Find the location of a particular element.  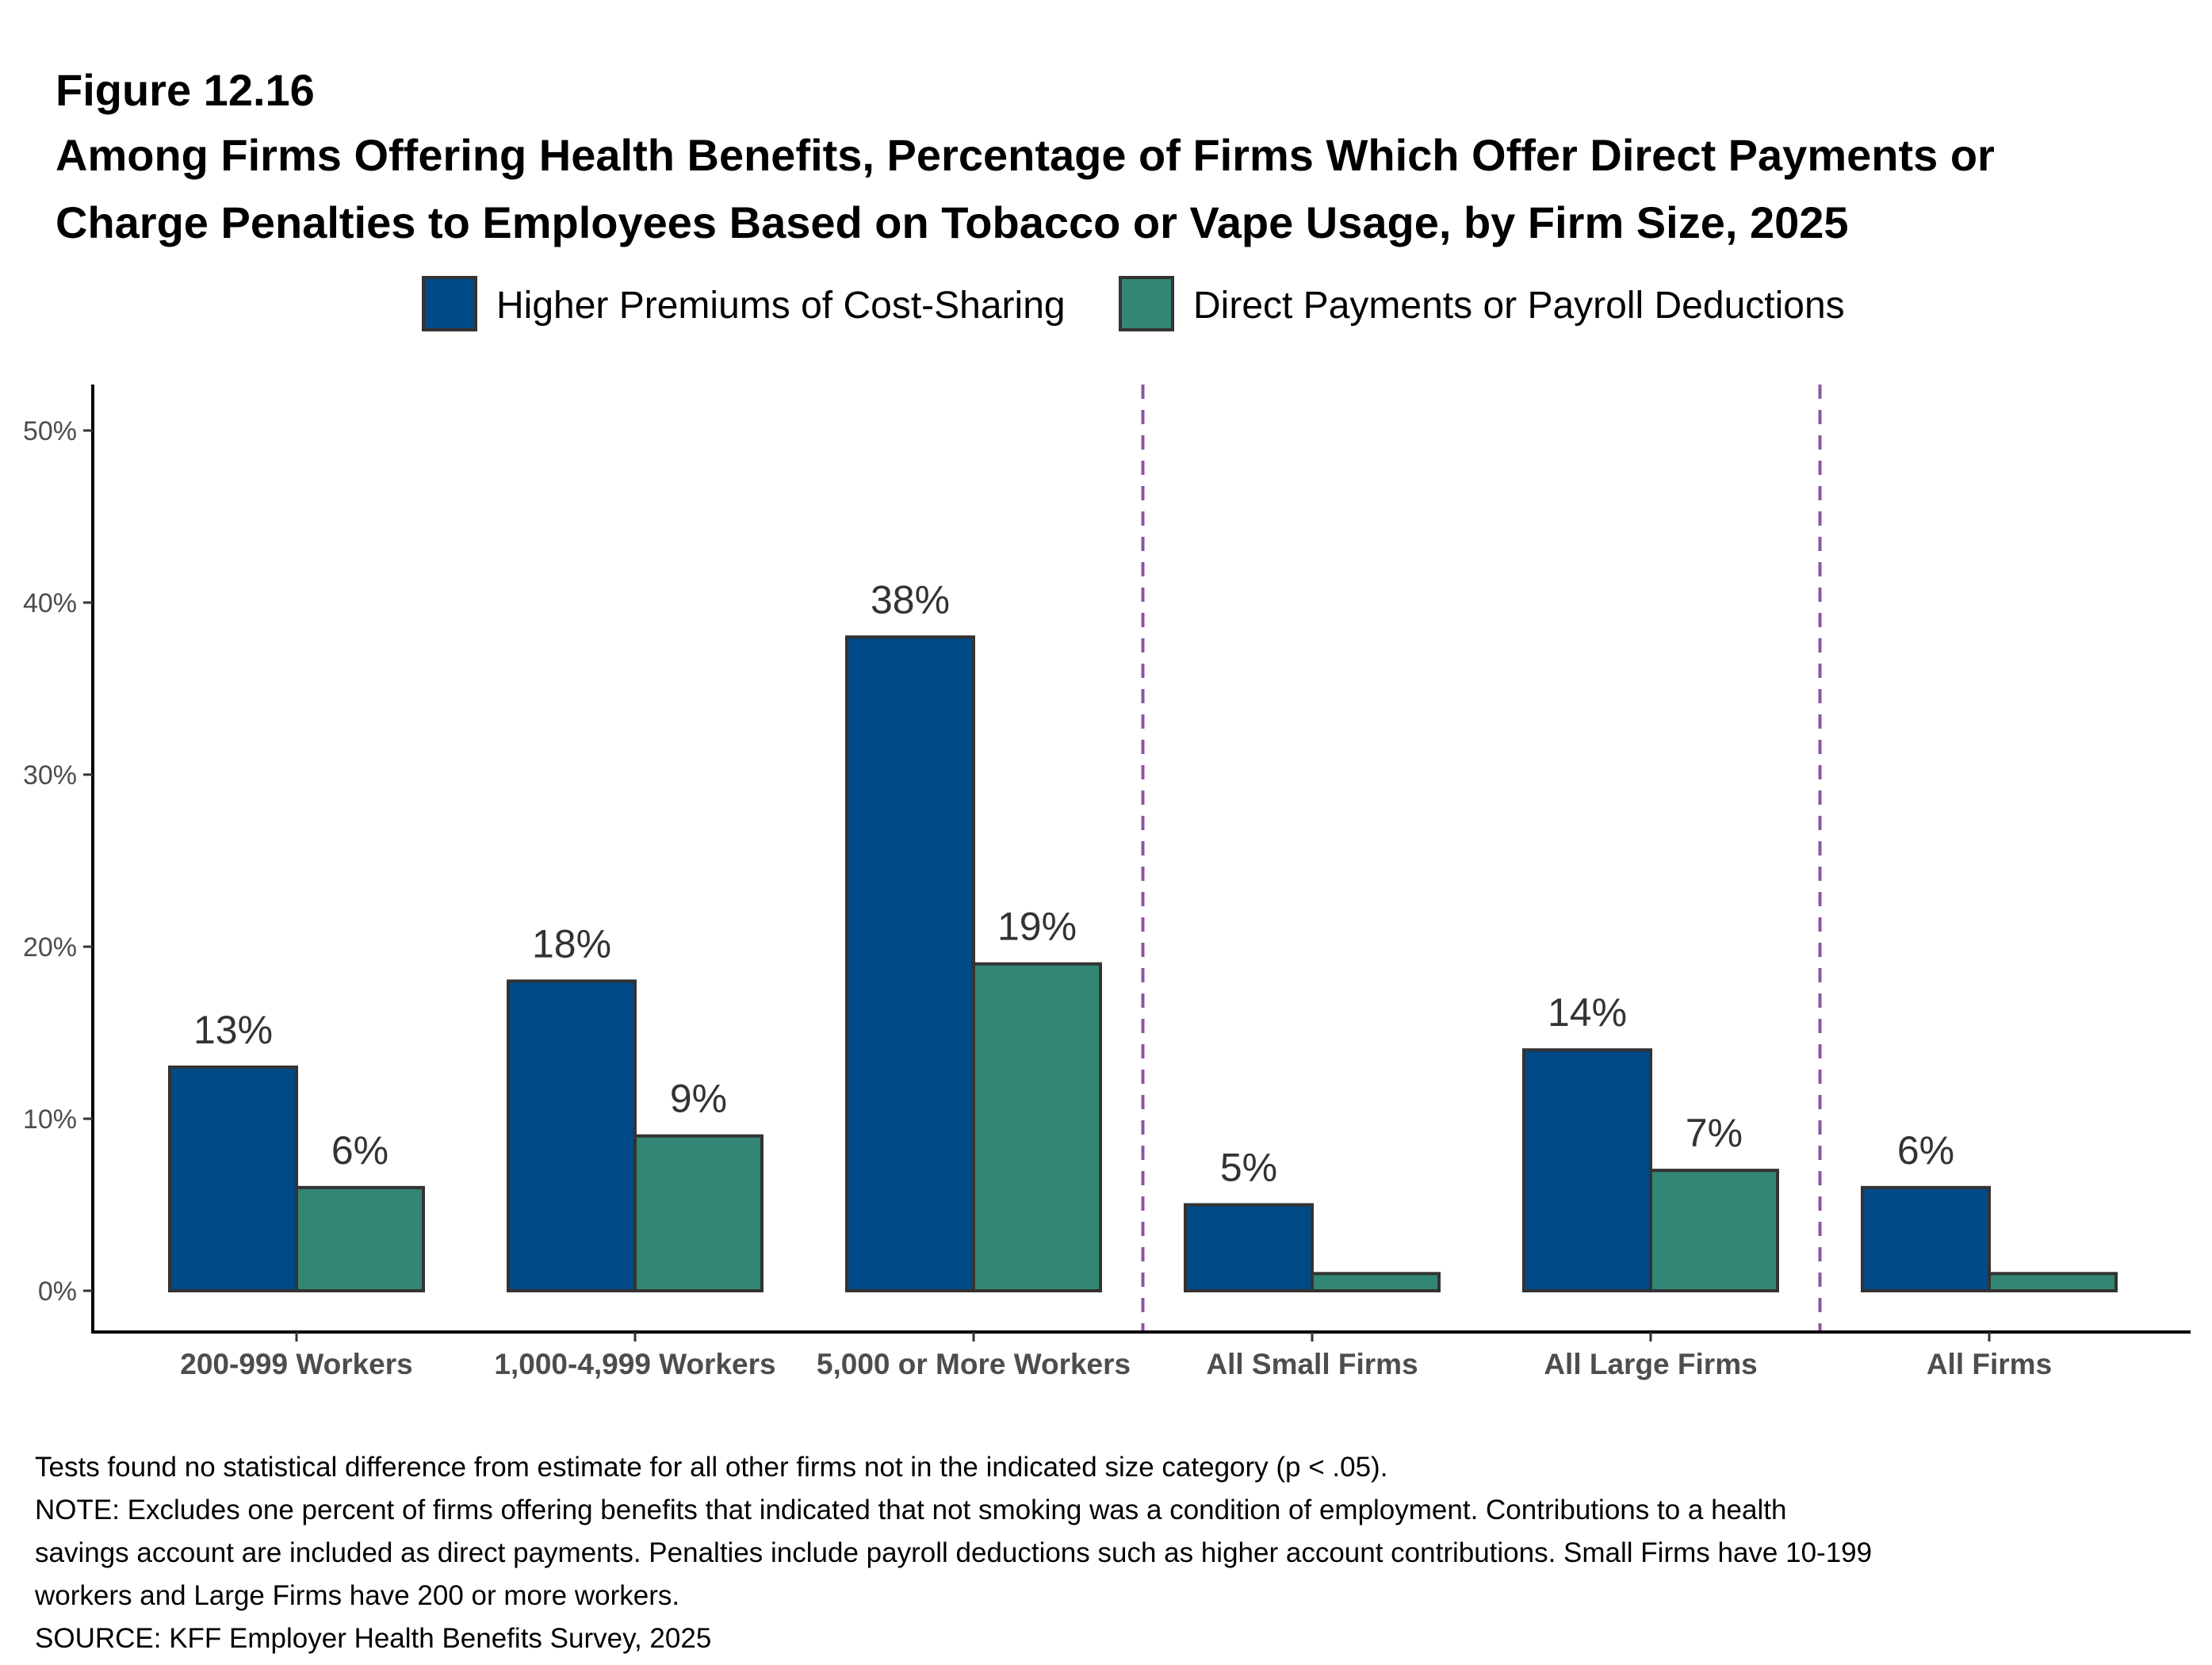

data-label: 18% is located at coordinates (571, 943).